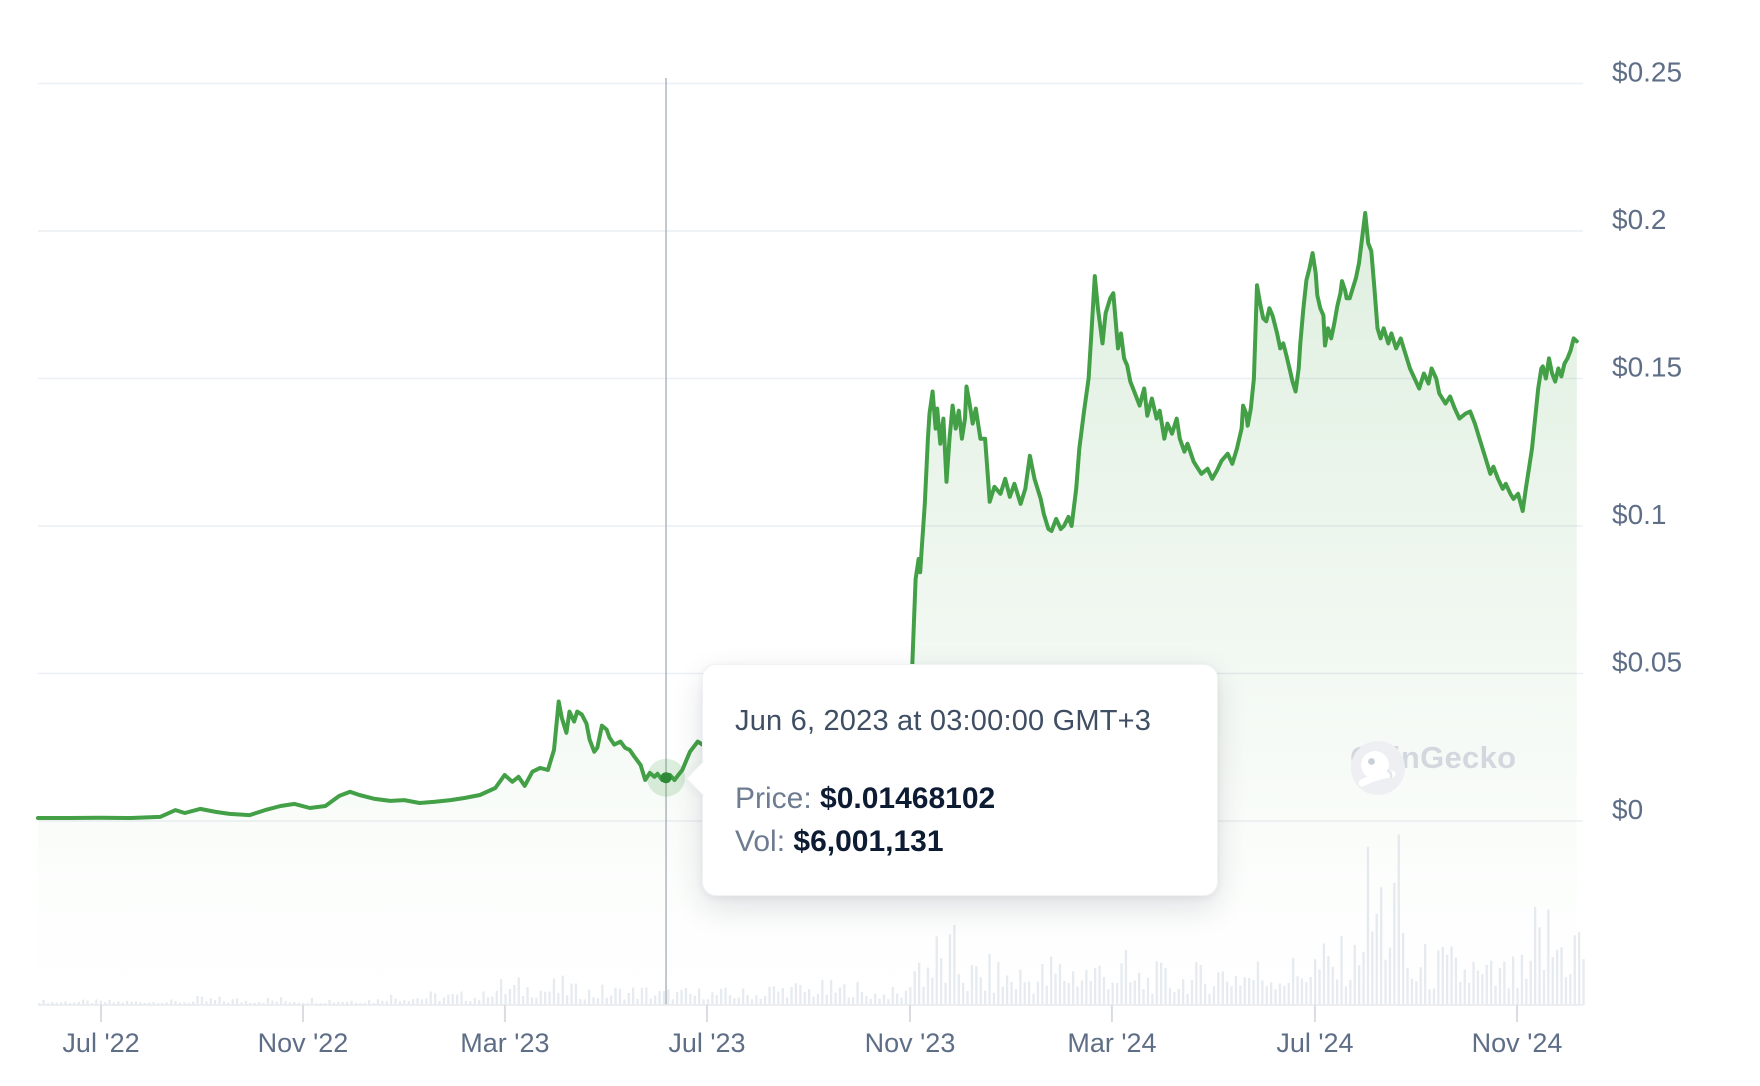 Image resolution: width=1760 pixels, height=1086 pixels. I want to click on y-axis-label: $0.2, so click(1639, 219).